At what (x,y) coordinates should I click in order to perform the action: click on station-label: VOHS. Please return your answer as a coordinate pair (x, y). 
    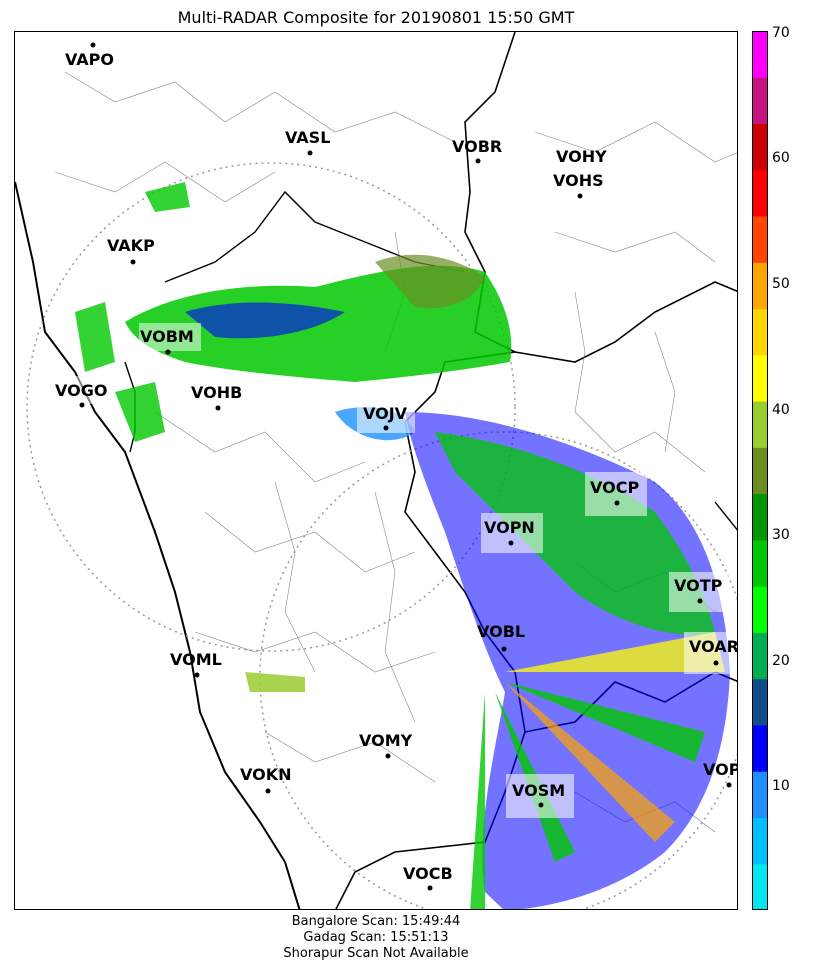
    Looking at the image, I should click on (578, 180).